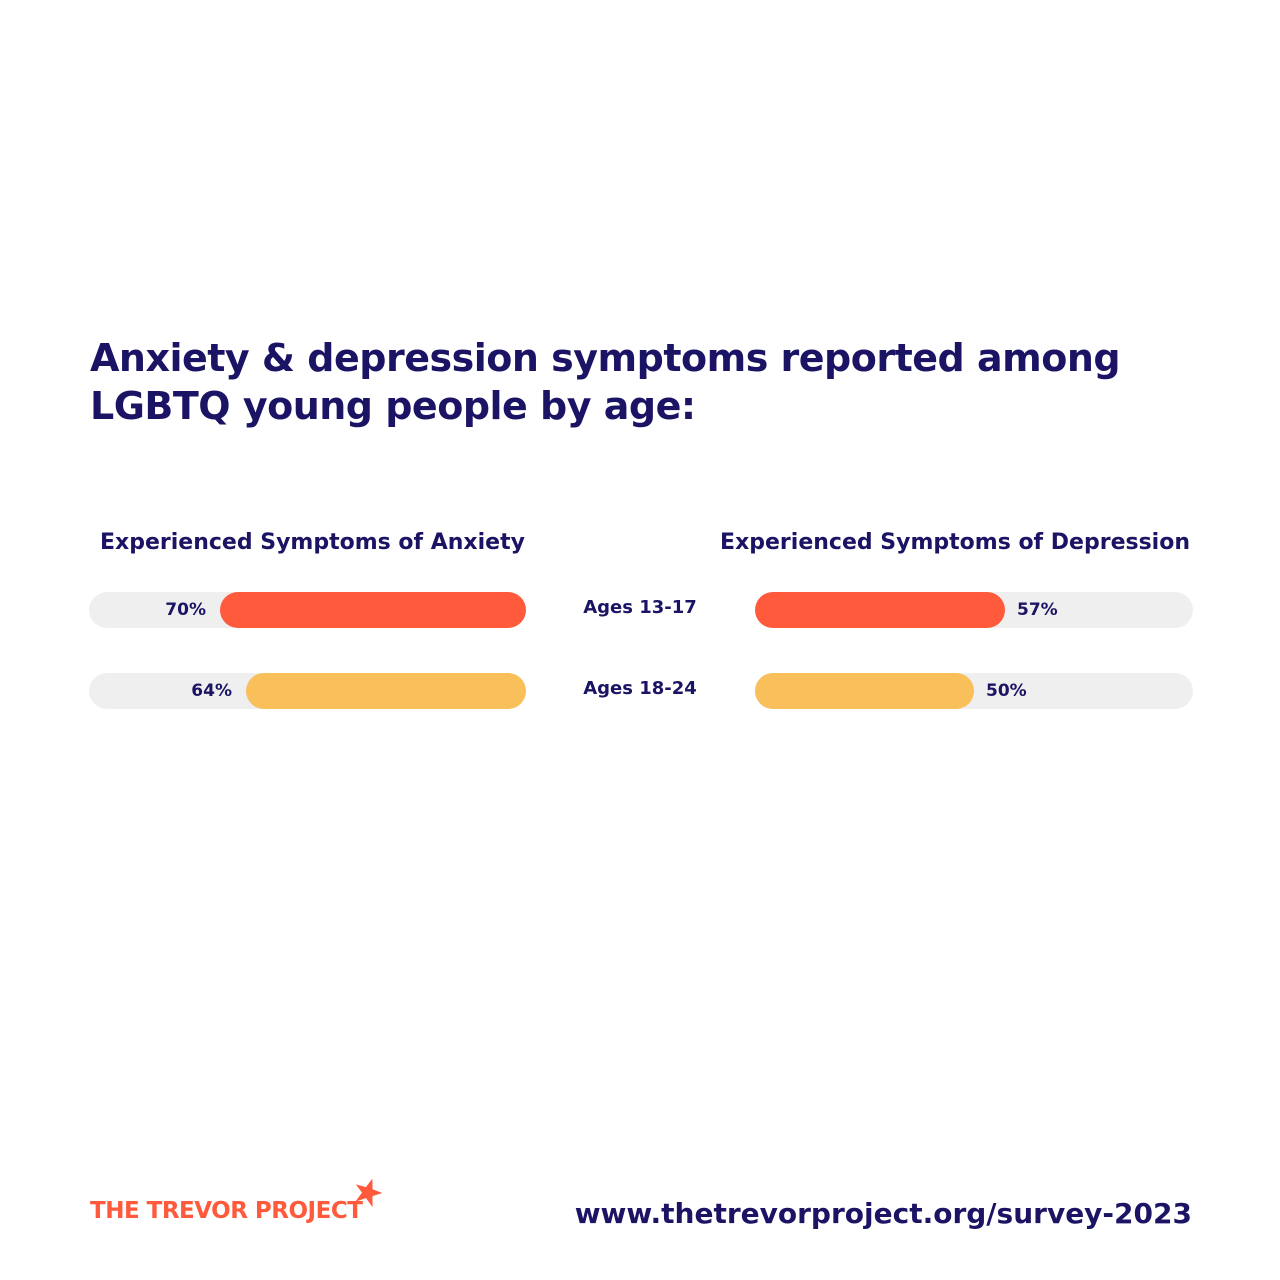 Image resolution: width=1280 pixels, height=1280 pixels. What do you see at coordinates (226, 1211) in the screenshot?
I see `trevor-project-logo: THE TREVOR PROJECT` at bounding box center [226, 1211].